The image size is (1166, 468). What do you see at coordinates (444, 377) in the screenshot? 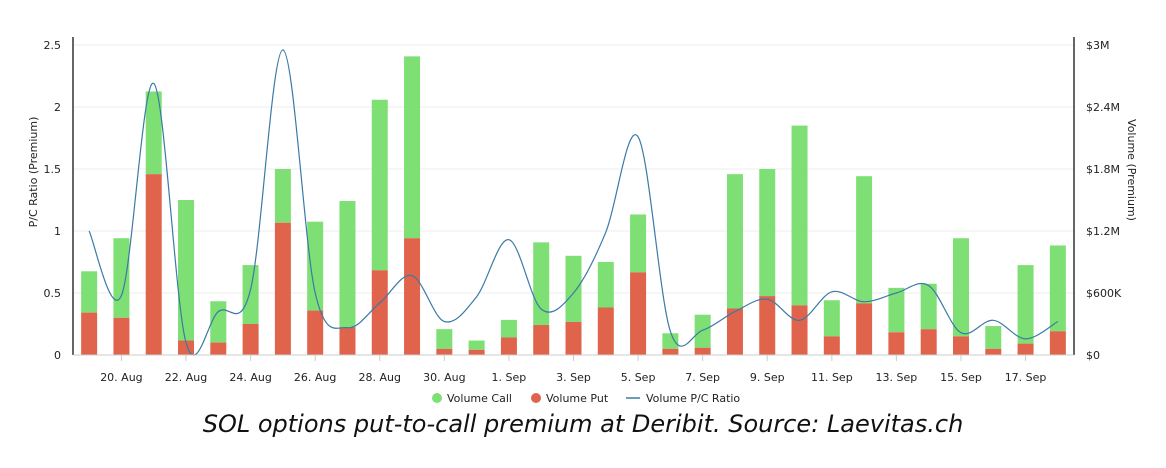
I see `x-tick-label: 30. Aug` at bounding box center [444, 377].